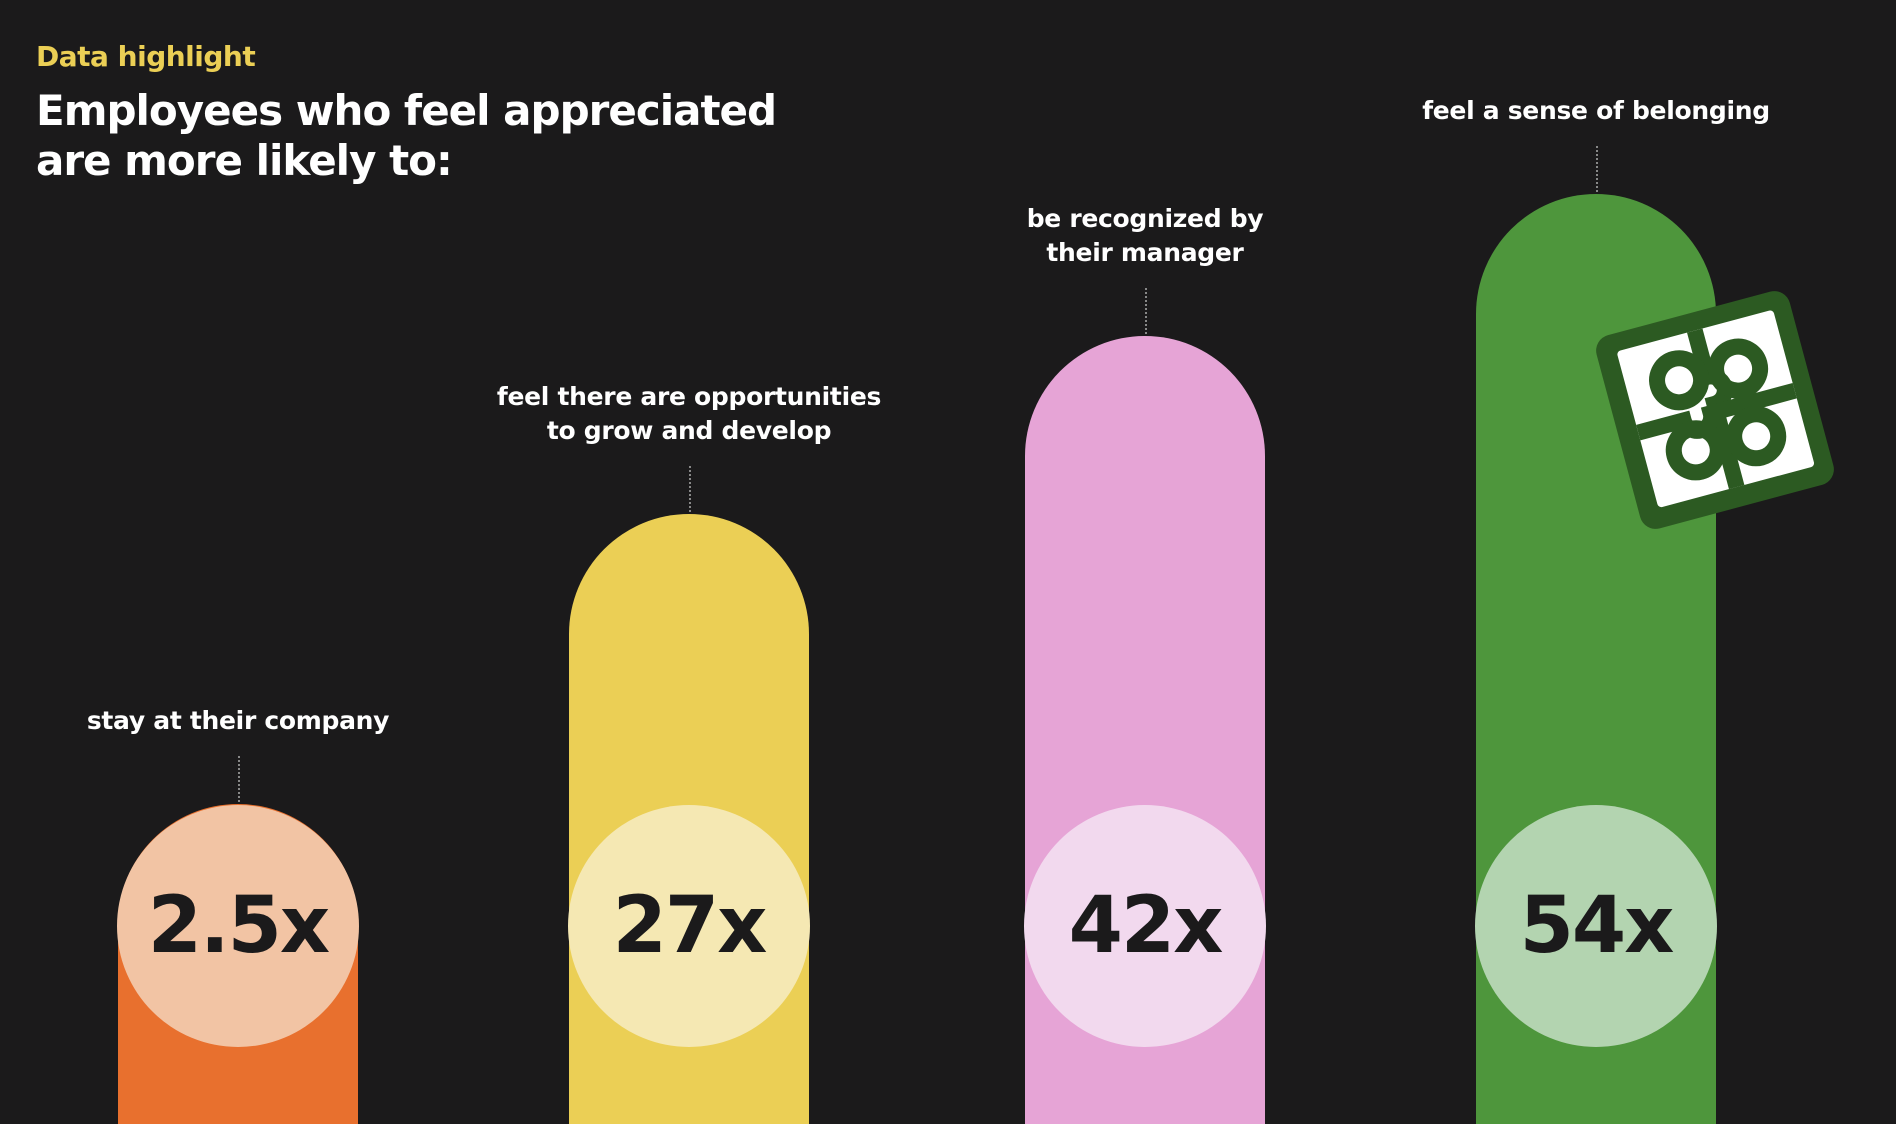  I want to click on value-label: 2.5x, so click(238, 926).